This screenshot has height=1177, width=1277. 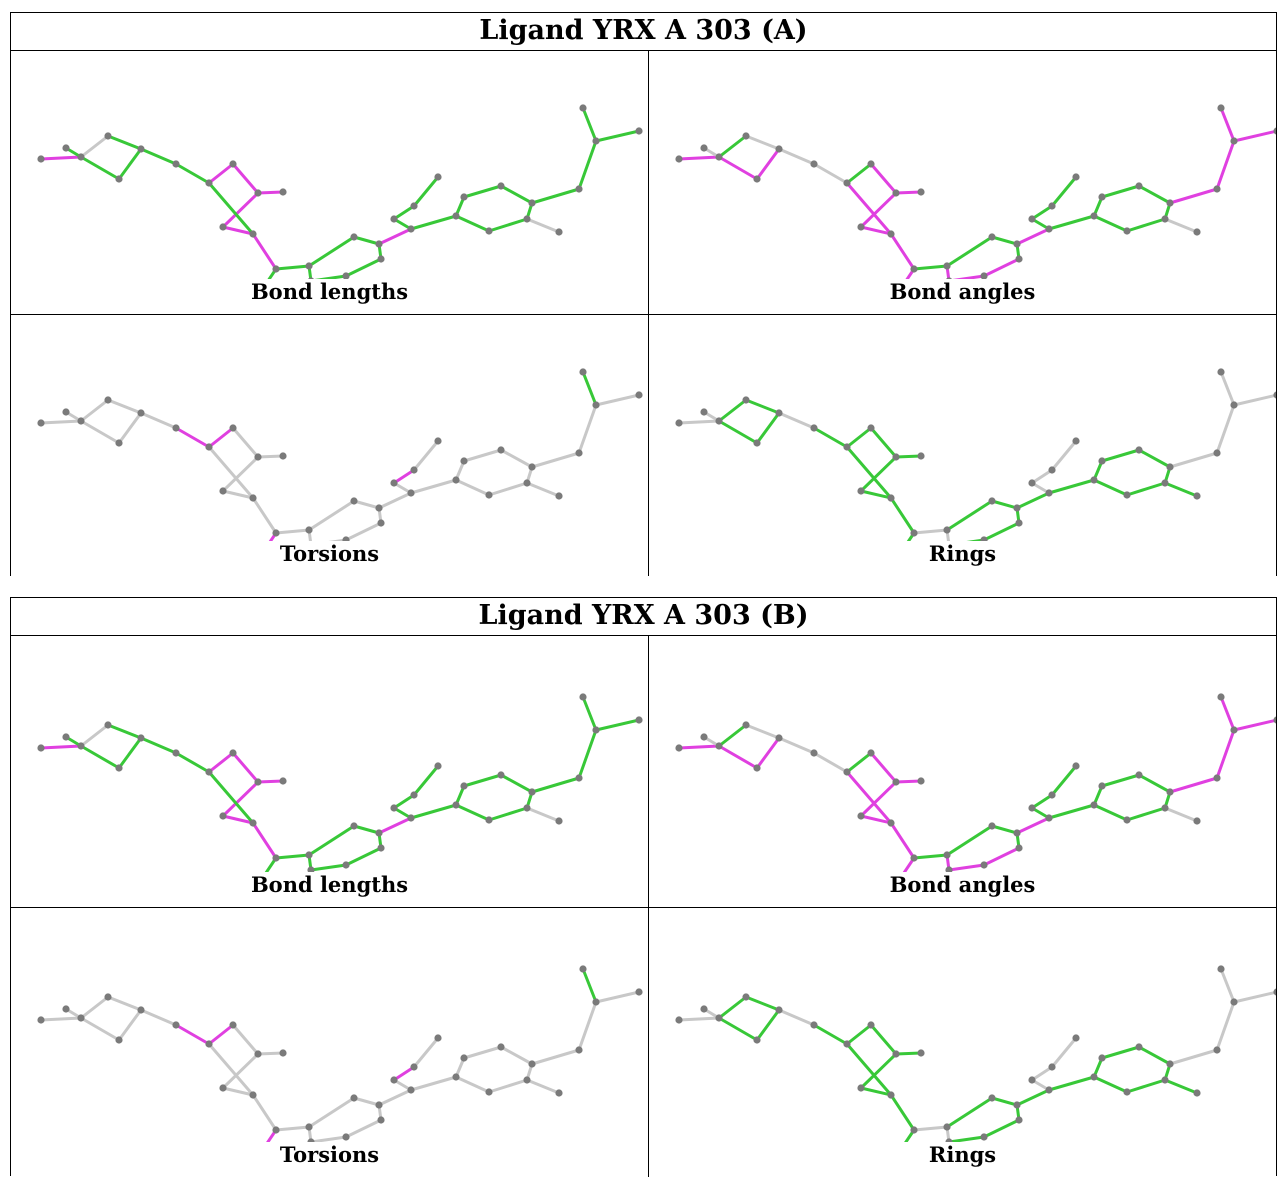 What do you see at coordinates (648, 313) in the screenshot?
I see `grid-divider` at bounding box center [648, 313].